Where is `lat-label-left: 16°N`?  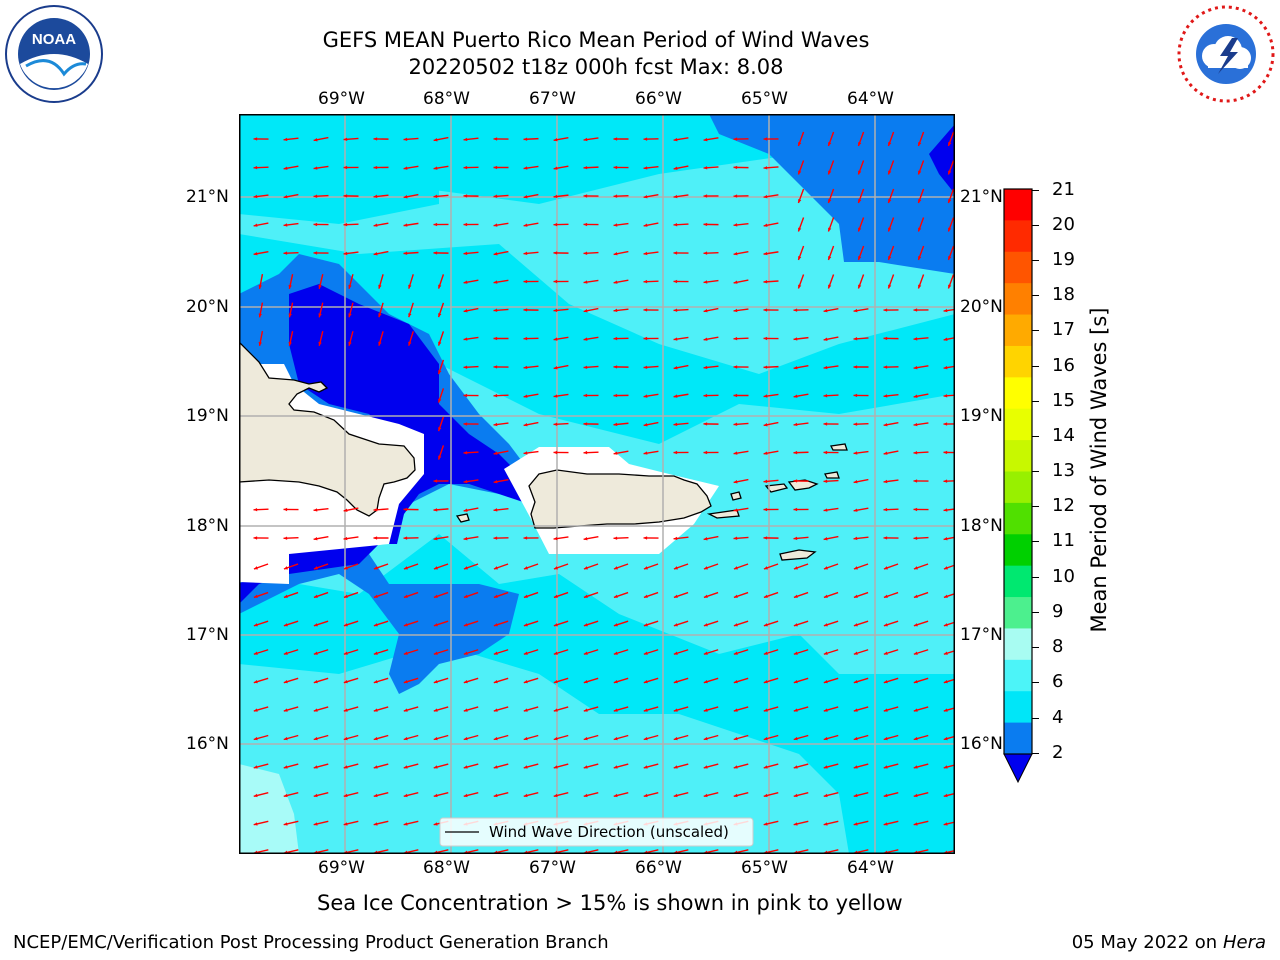 lat-label-left: 16°N is located at coordinates (207, 744).